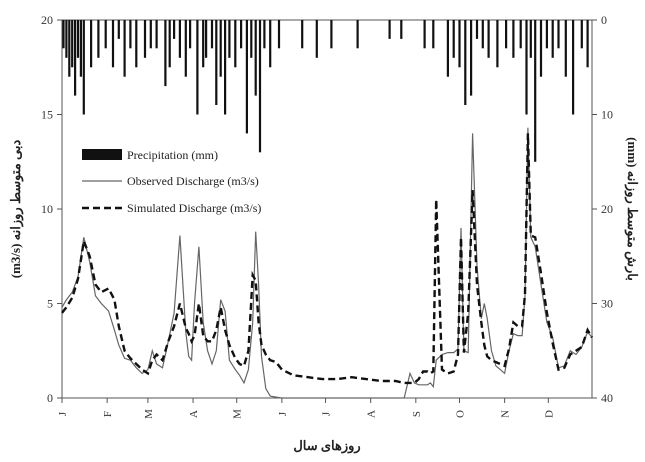  What do you see at coordinates (102, 154) in the screenshot?
I see `legend-precip-swatch` at bounding box center [102, 154].